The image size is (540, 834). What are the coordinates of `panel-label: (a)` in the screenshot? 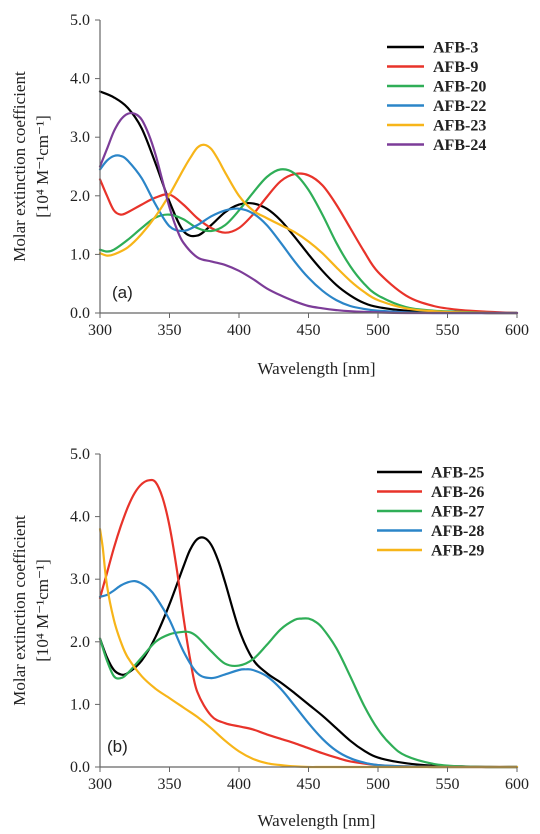 It's located at (122, 292).